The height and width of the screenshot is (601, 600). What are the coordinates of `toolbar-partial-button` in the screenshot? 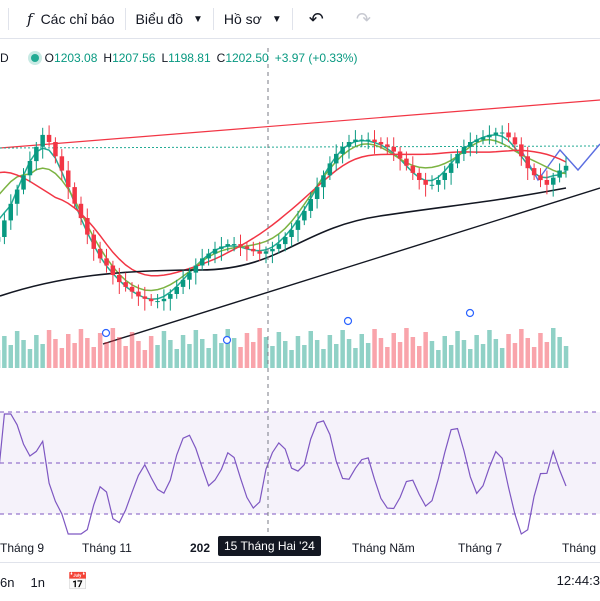 It's located at (4, 19).